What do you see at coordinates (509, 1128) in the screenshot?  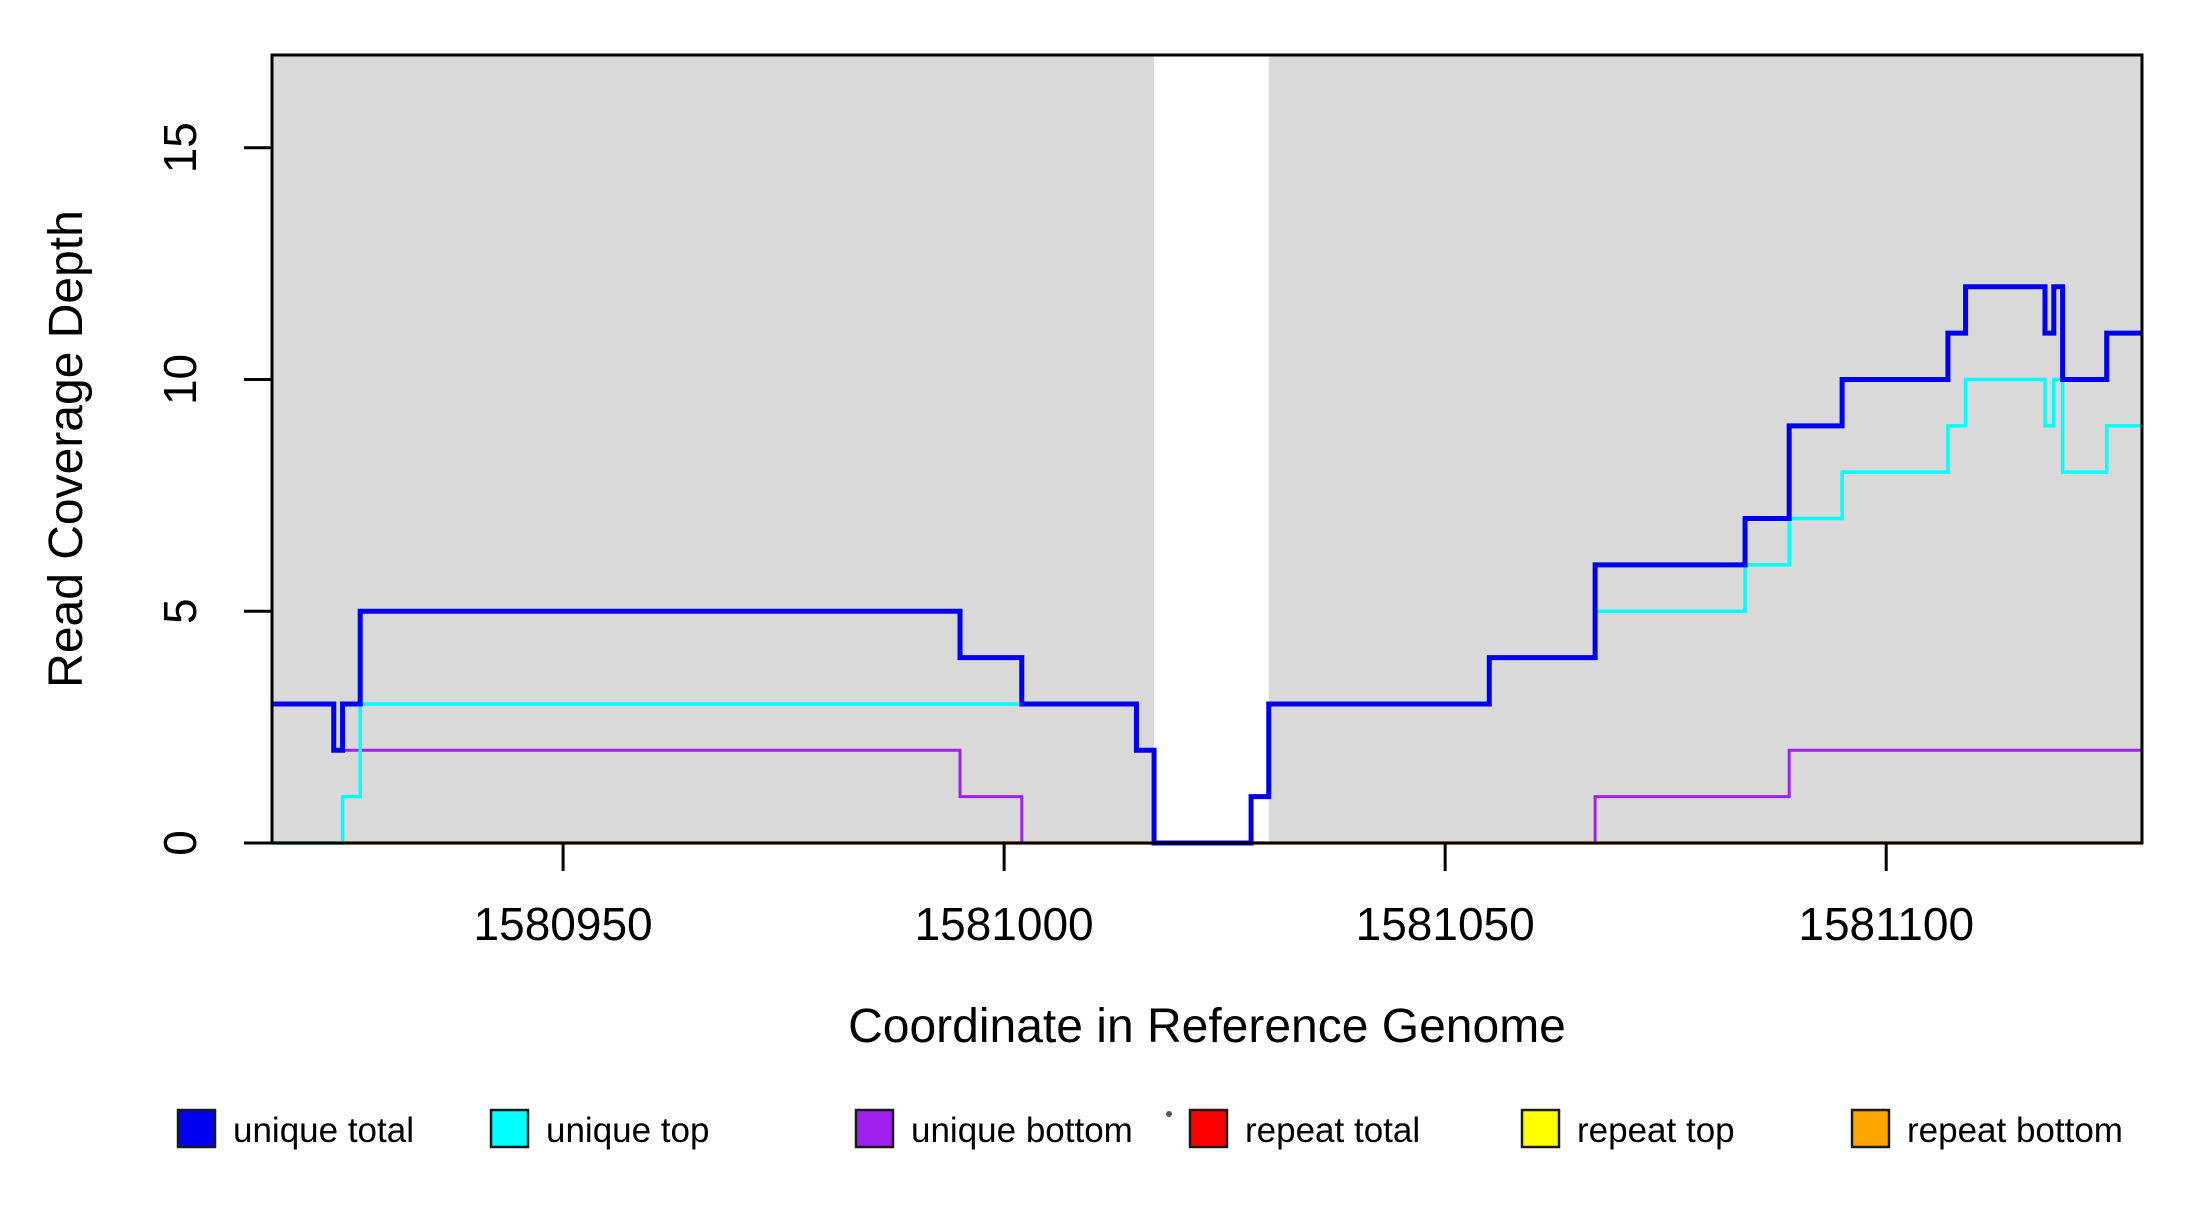 I see `legend-swatch-unique-top` at bounding box center [509, 1128].